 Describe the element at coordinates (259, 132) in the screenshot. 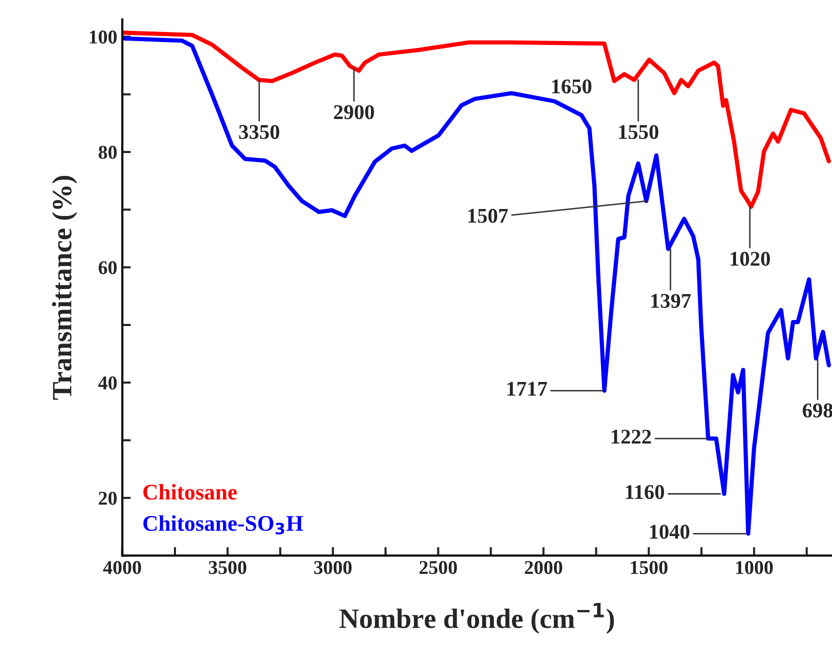

I see `annotation: 3350` at that location.